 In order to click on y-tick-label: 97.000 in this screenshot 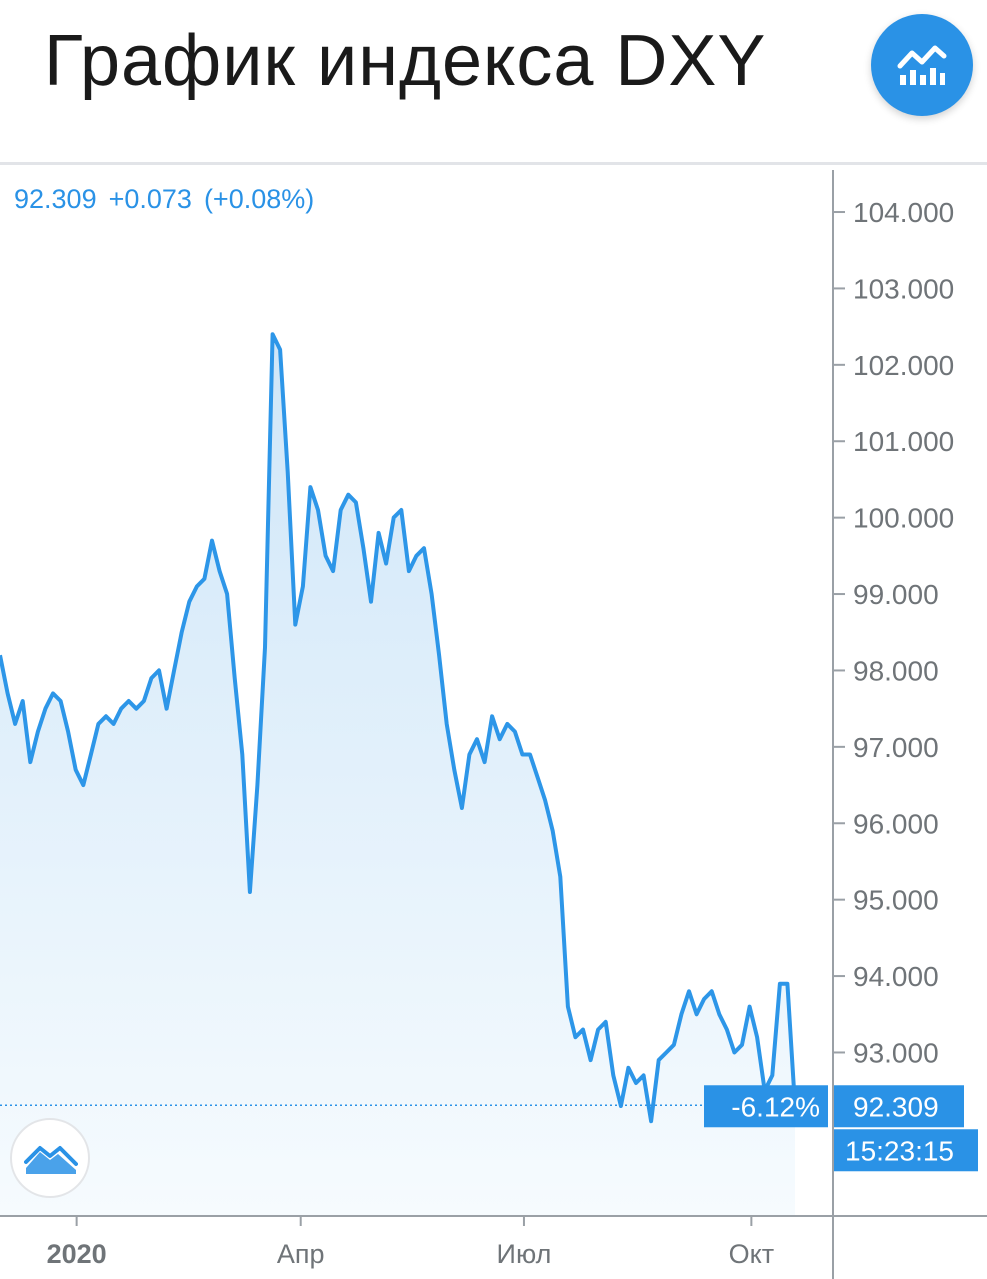, I will do `click(896, 747)`.